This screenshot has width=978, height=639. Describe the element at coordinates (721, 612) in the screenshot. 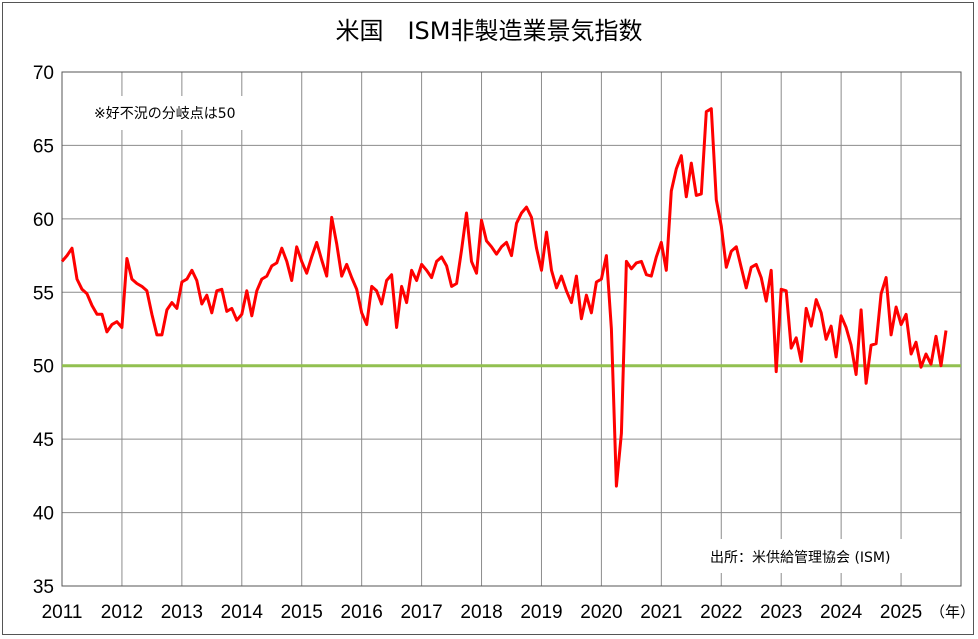

I see `x-tick-label: 2022` at that location.